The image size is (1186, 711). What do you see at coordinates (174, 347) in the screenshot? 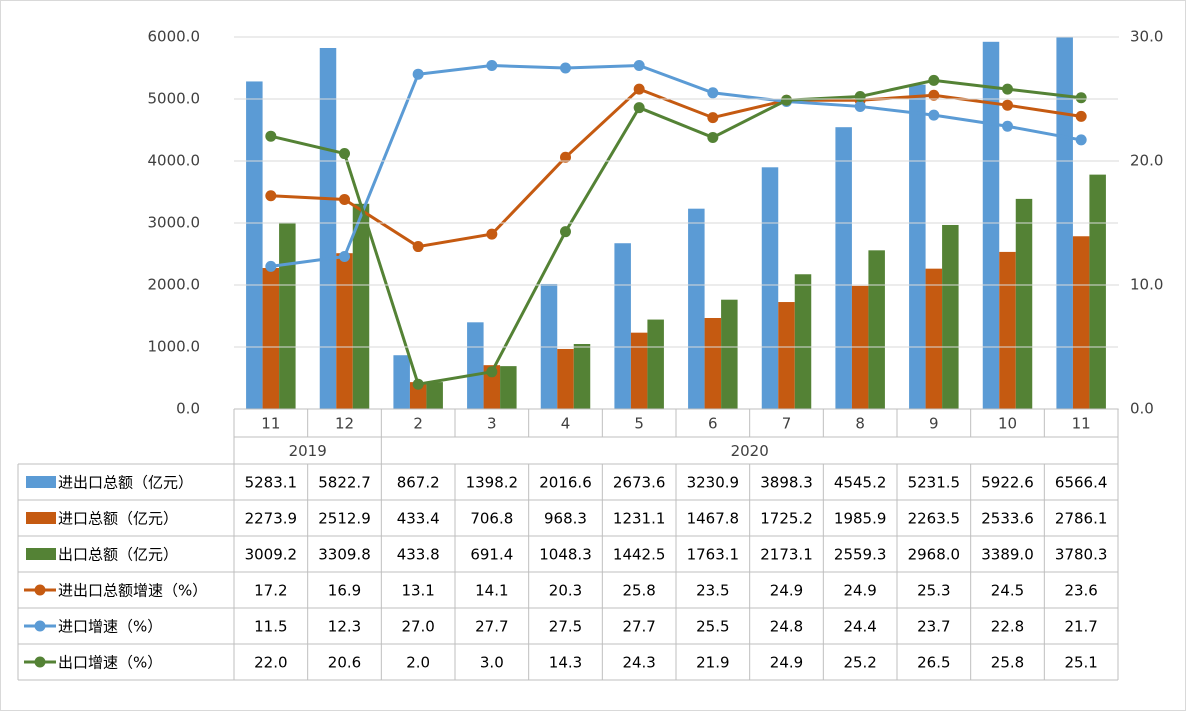
I see `y-tick-label: 1000.0` at bounding box center [174, 347].